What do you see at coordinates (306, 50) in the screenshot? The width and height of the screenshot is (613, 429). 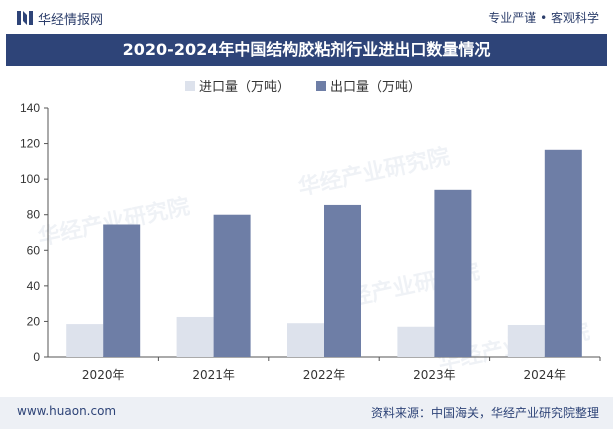 I see `chart-title: 2020-2024年中国结构胶粘剂行业进出口数量情况` at bounding box center [306, 50].